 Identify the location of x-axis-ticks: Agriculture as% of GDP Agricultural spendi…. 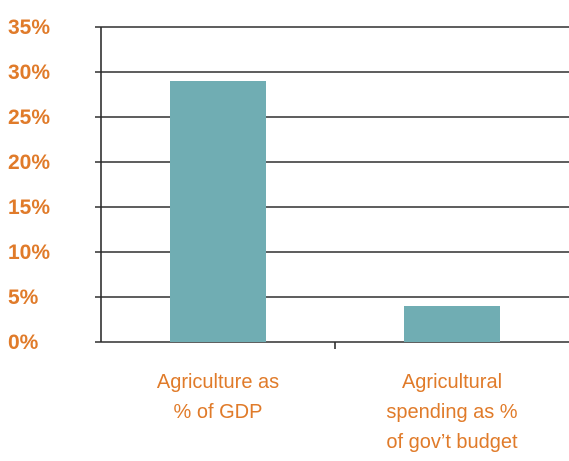
(337, 412).